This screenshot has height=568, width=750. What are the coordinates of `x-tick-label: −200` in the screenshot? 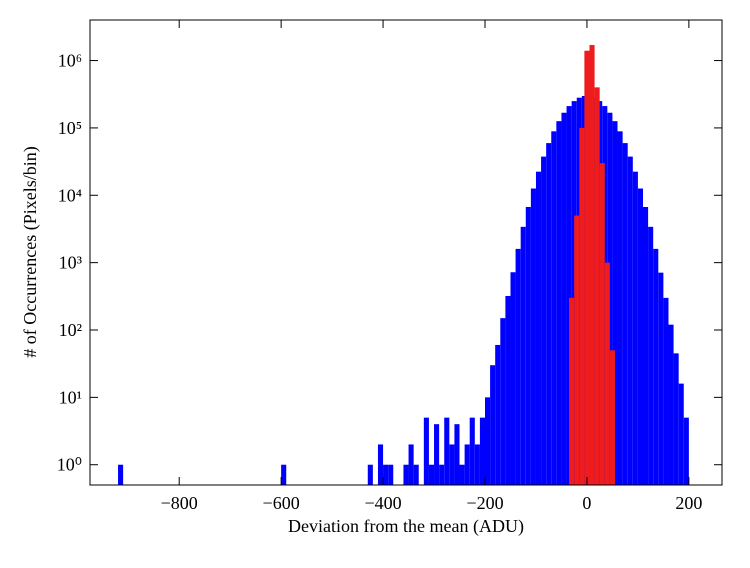 It's located at (484, 503).